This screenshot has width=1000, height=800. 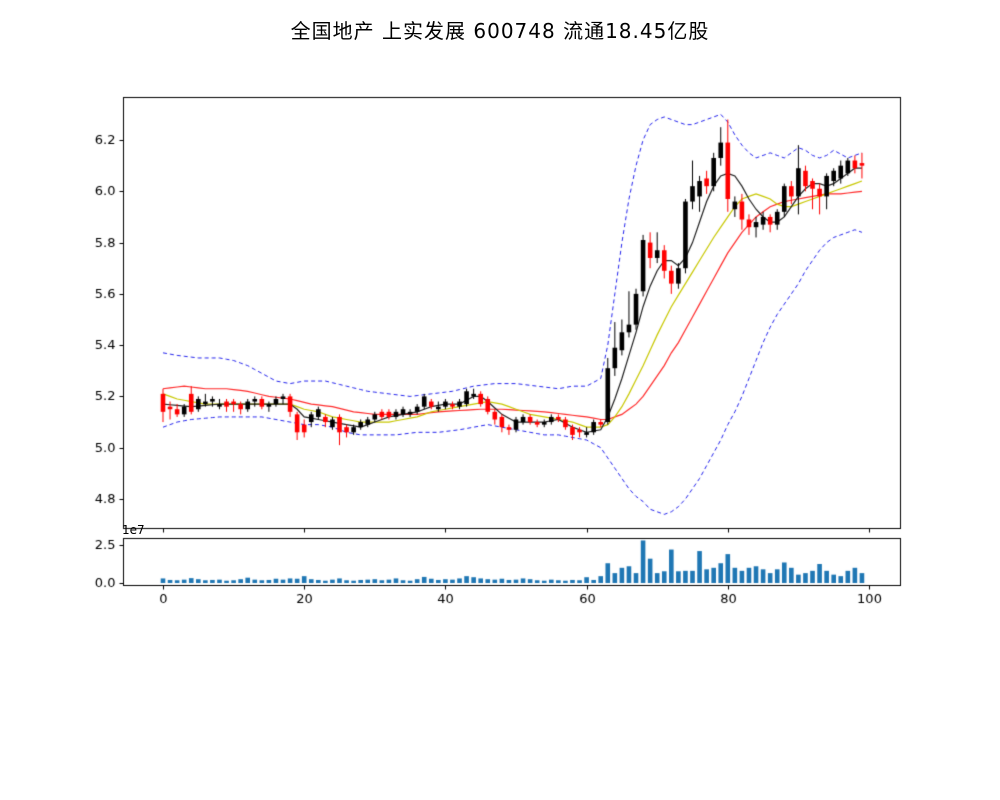 I want to click on chart-title: 全国地产 上实发展 600748 流通18.45亿股, so click(x=500, y=31).